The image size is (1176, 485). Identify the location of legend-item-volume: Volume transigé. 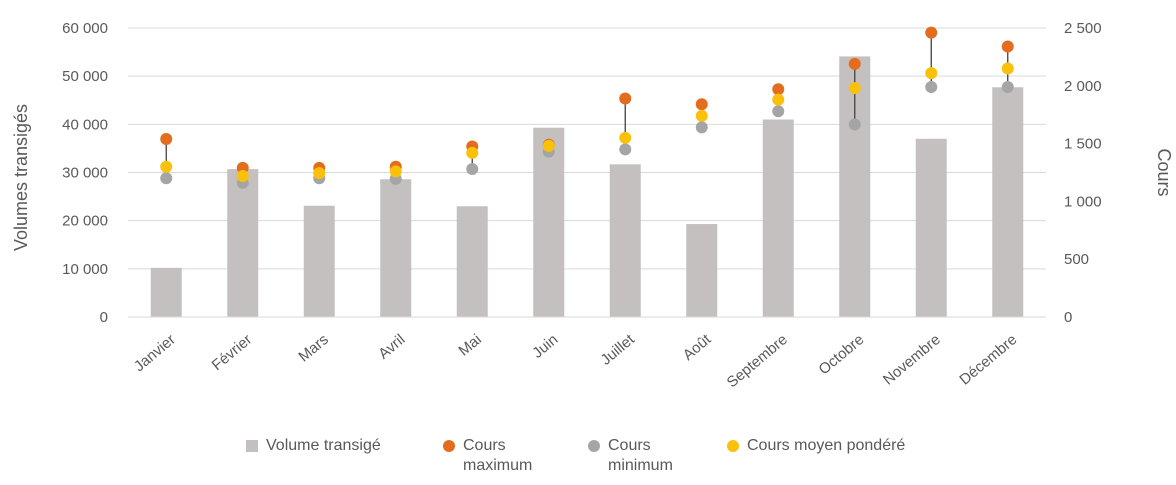
(313, 446).